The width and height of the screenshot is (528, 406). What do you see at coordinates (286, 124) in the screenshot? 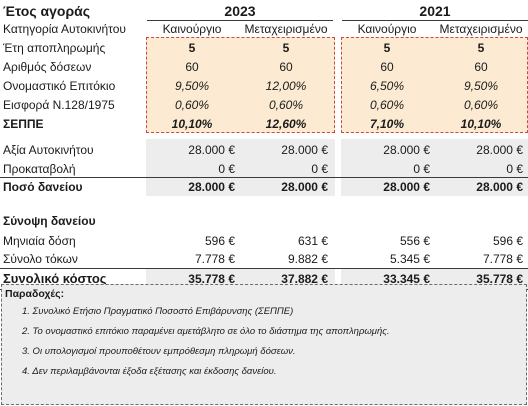
I see `seppe-used-2023: 12,60%` at bounding box center [286, 124].